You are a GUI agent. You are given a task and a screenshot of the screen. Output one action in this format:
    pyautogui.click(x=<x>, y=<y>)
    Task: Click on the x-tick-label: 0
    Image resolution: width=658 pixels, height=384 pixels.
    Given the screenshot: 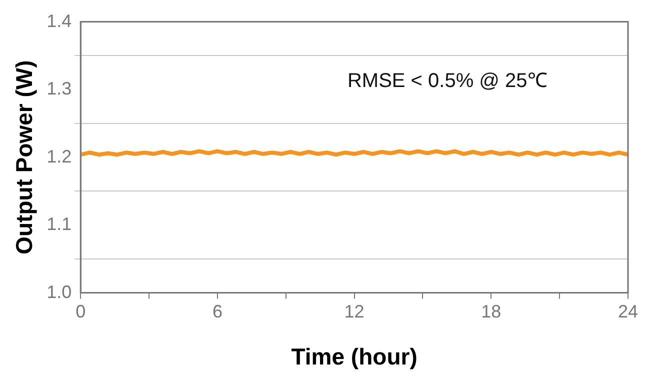 What is the action you would take?
    pyautogui.click(x=81, y=312)
    